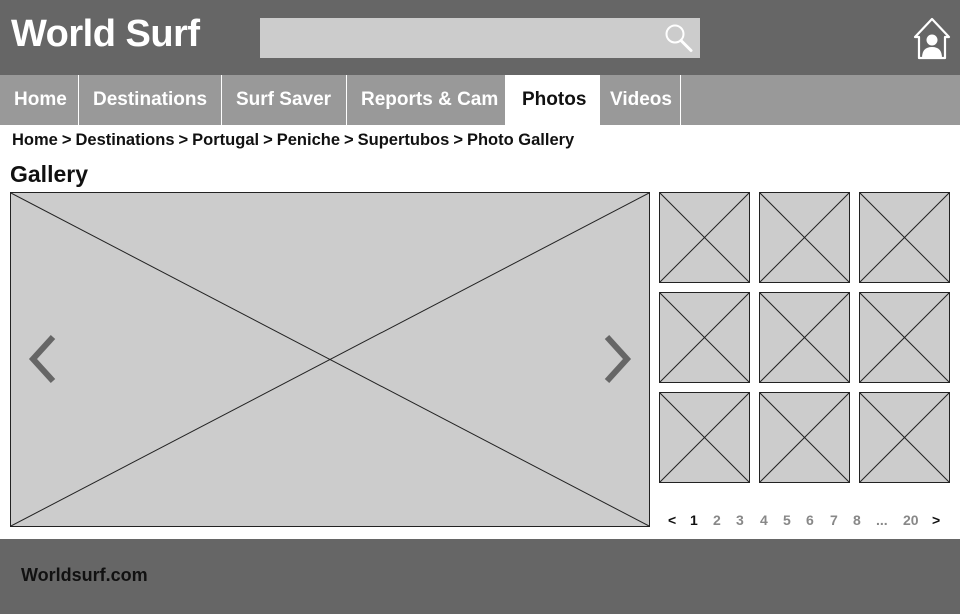 This screenshot has width=960, height=614. I want to click on tab-destinations: Destinations, so click(150, 100).